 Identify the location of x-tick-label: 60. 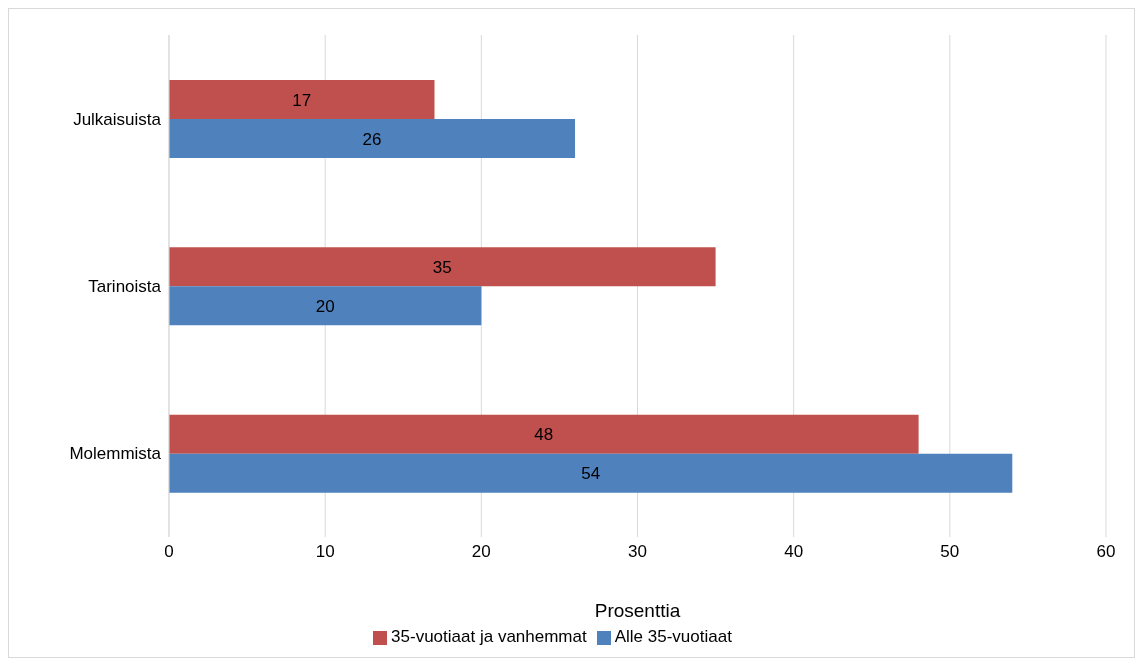
(1106, 552).